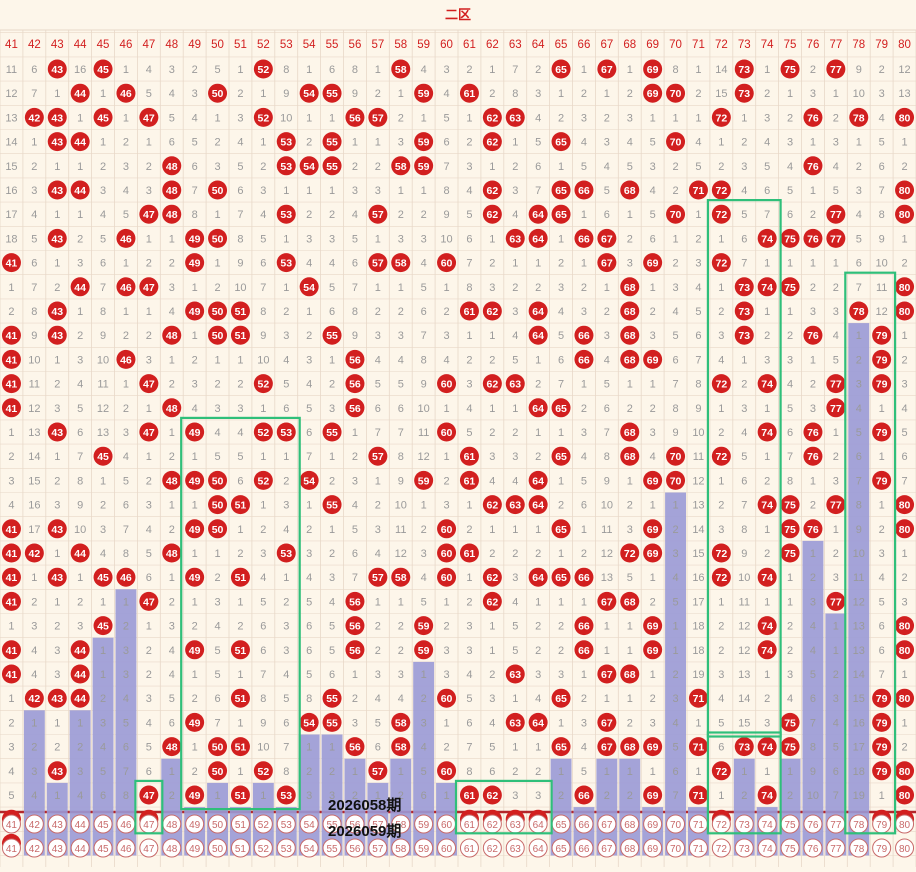 This screenshot has width=916, height=872. I want to click on omission-value: 17, so click(859, 748).